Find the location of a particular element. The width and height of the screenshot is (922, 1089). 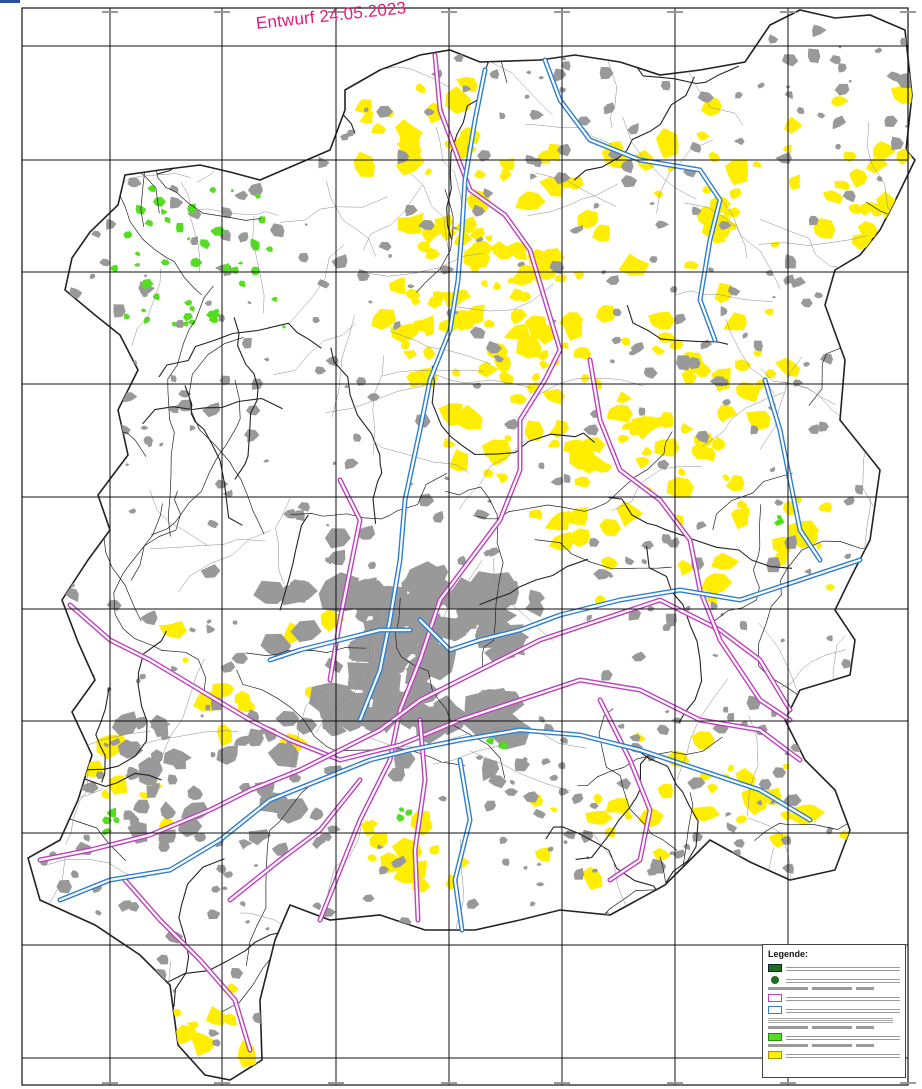

legend-title: Legende: is located at coordinates (788, 954).